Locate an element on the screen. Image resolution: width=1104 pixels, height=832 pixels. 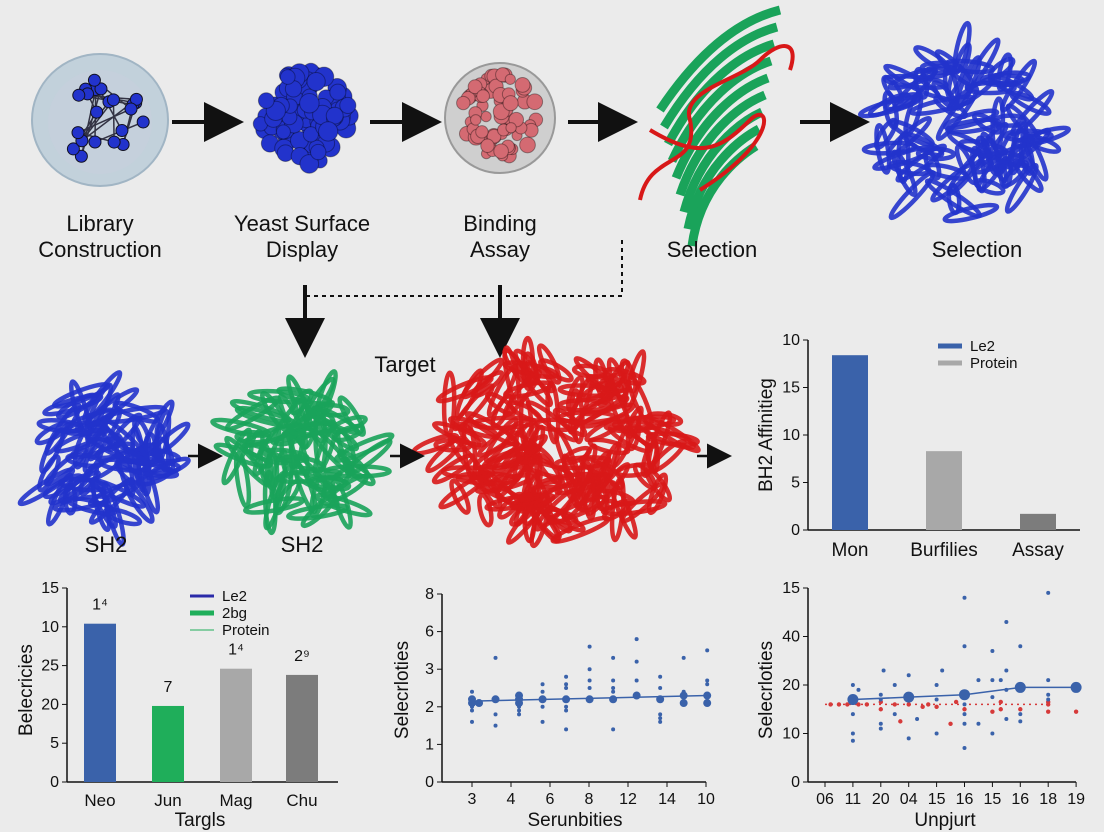
beta-sheet-protein-icon is located at coordinates (716, 126).